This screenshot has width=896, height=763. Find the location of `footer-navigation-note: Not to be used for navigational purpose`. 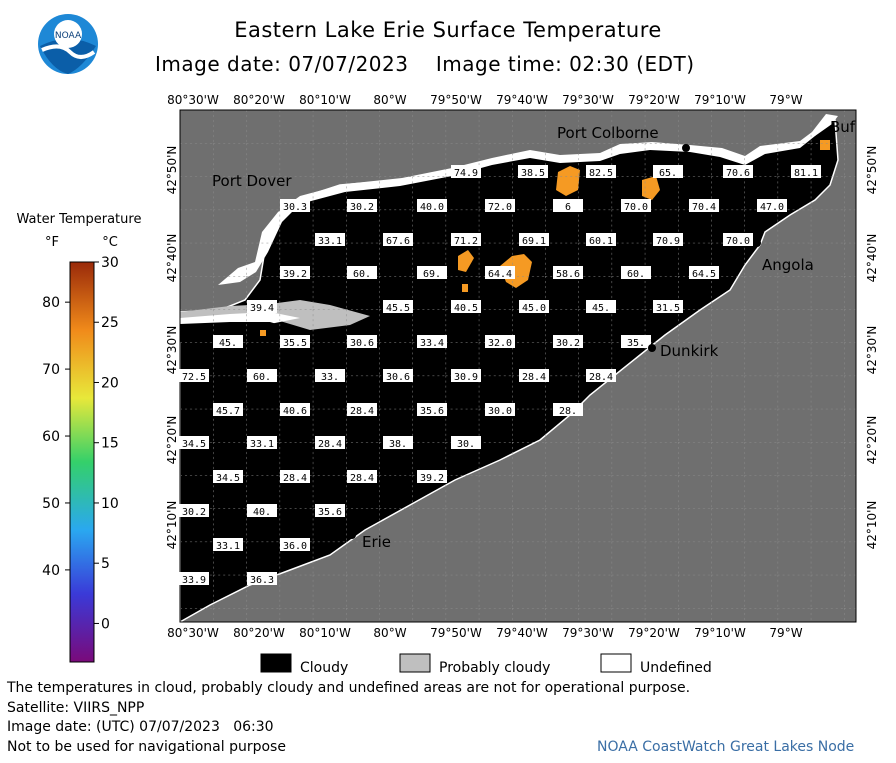

footer-navigation-note: Not to be used for navigational purpose is located at coordinates (146, 747).